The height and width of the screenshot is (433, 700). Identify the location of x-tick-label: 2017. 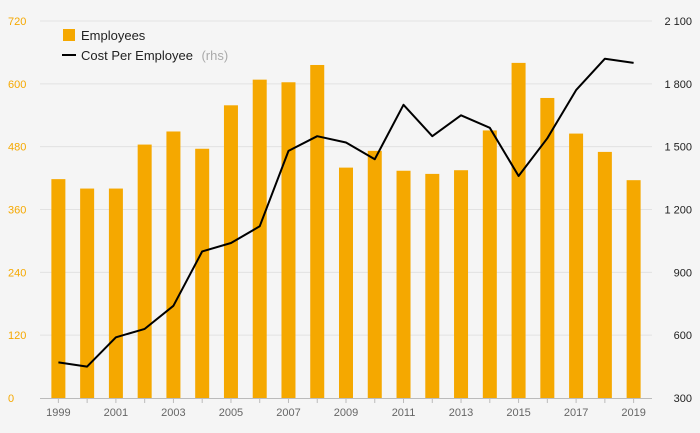
(576, 413).